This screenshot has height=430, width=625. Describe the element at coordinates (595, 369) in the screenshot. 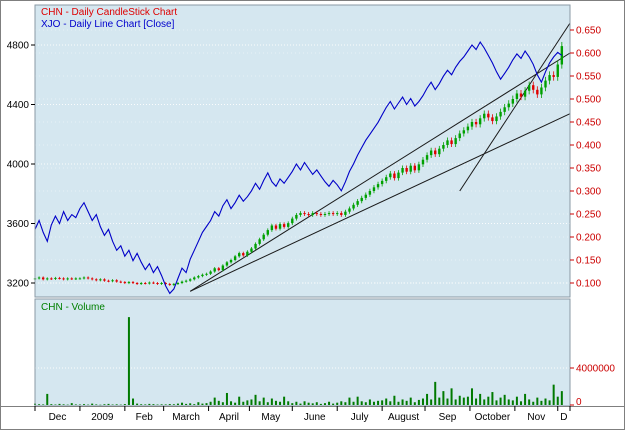

I see `volume-axis-tick-label: 4000000` at that location.